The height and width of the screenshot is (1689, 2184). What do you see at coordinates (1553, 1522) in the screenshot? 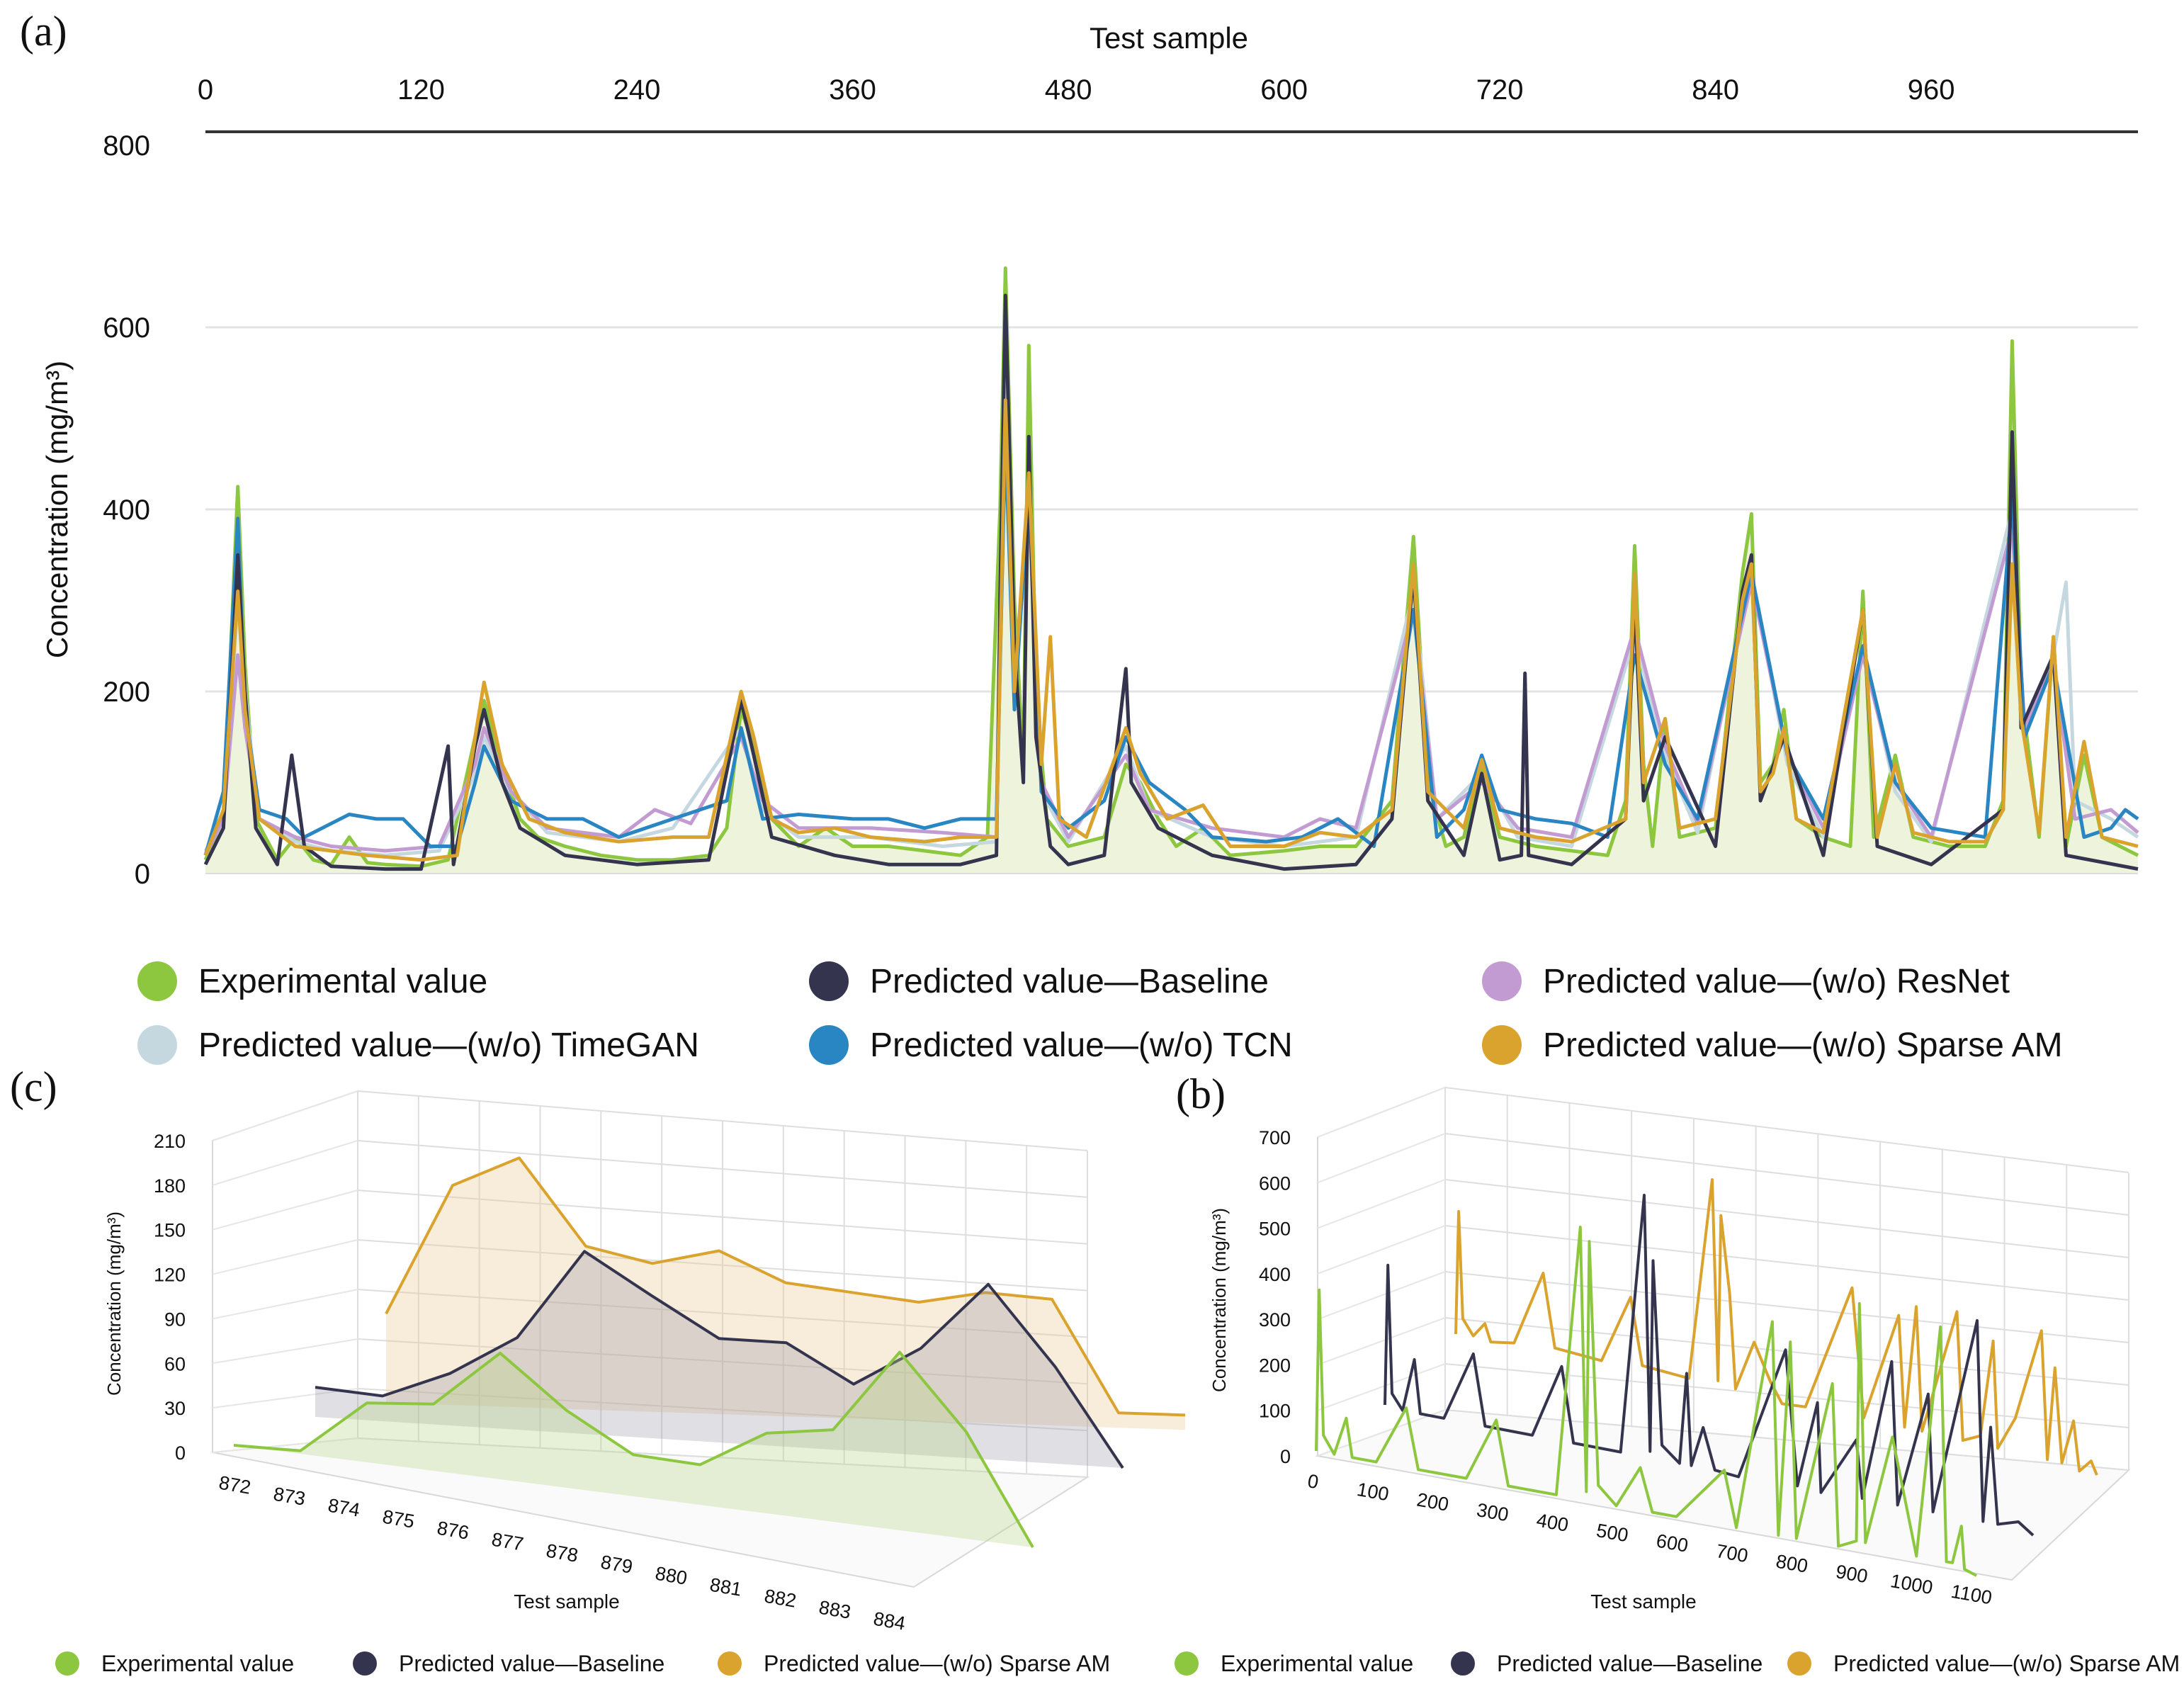
I see `x-tick-label: 400` at bounding box center [1553, 1522].